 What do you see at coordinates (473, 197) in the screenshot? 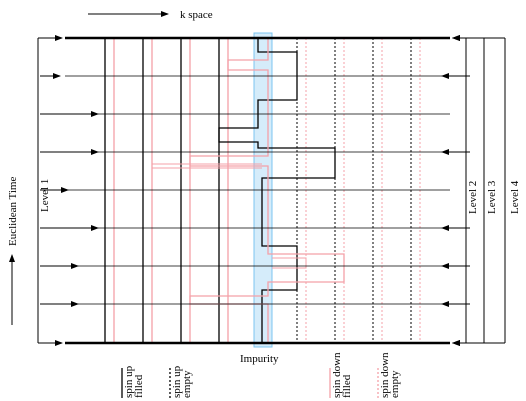
I see `level-label: Level 2` at bounding box center [473, 197].